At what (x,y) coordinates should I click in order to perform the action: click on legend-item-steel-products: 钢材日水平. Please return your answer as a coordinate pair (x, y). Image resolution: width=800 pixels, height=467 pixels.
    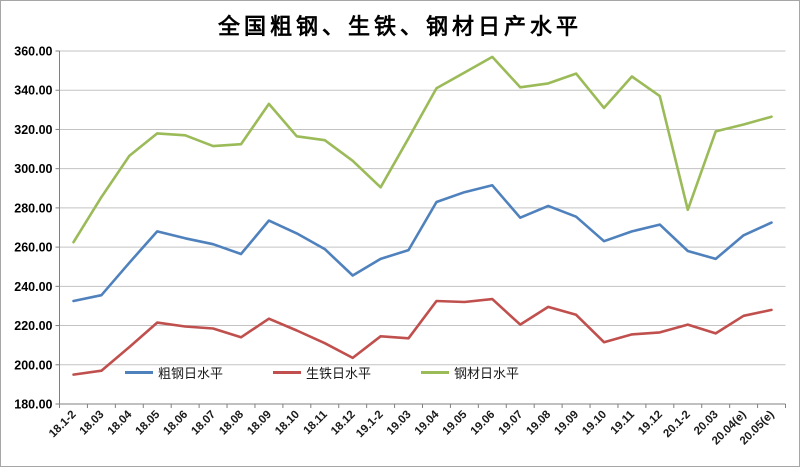
    Looking at the image, I should click on (470, 373).